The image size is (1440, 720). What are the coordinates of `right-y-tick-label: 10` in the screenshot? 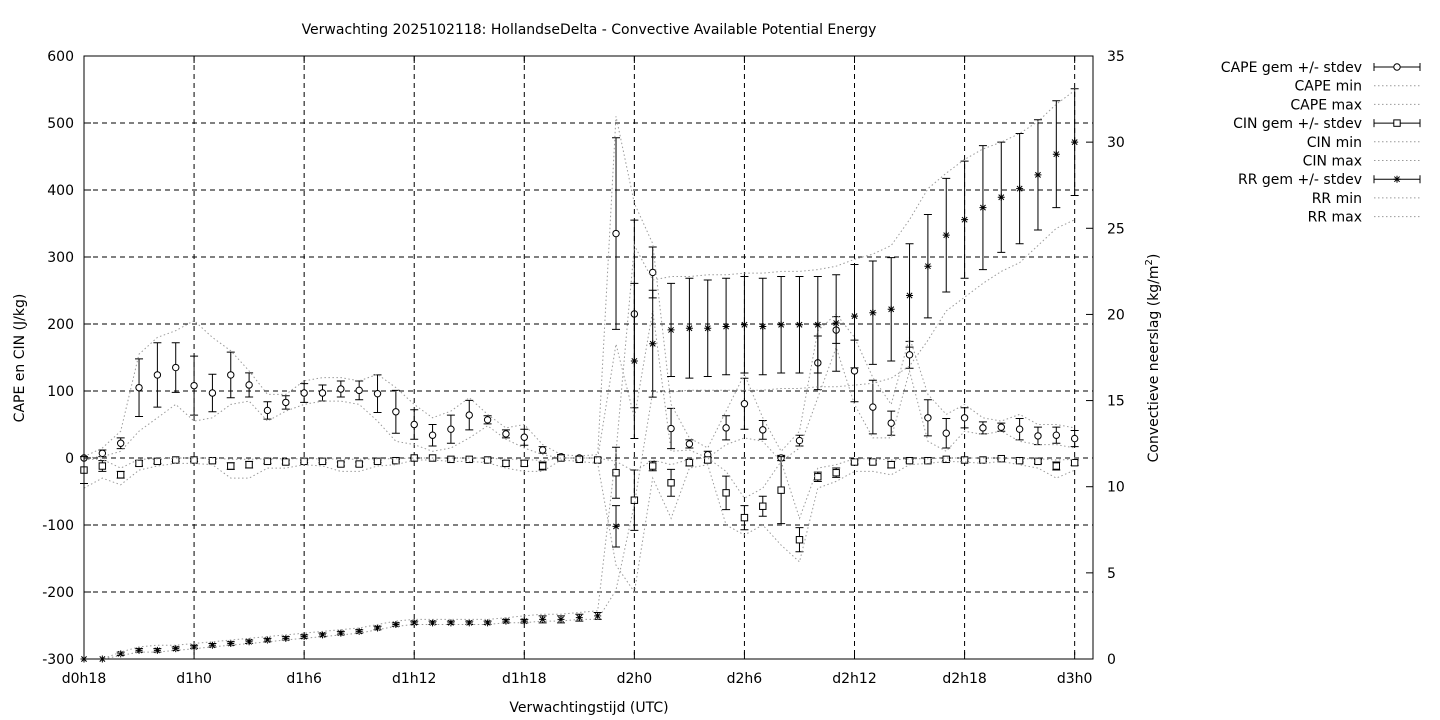 It's located at (1116, 488).